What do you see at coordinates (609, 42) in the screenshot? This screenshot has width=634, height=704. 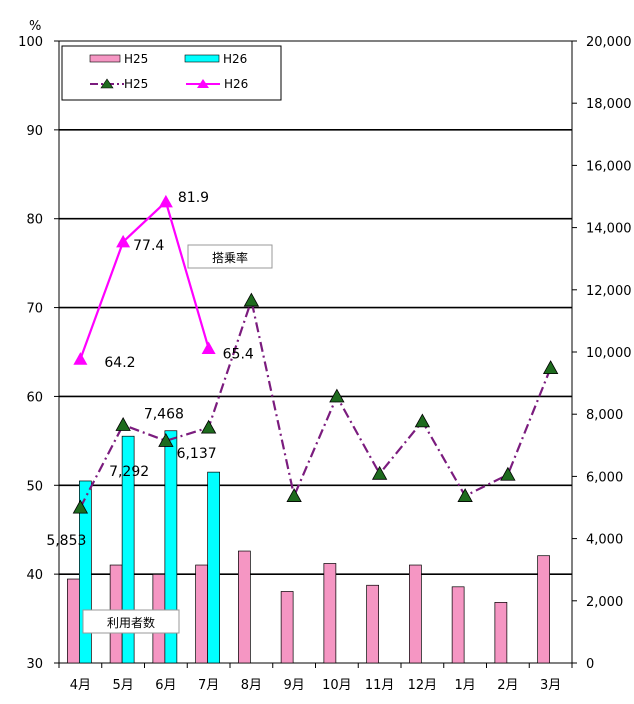 I see `right-axis-tick-label: 20,000` at bounding box center [609, 42].